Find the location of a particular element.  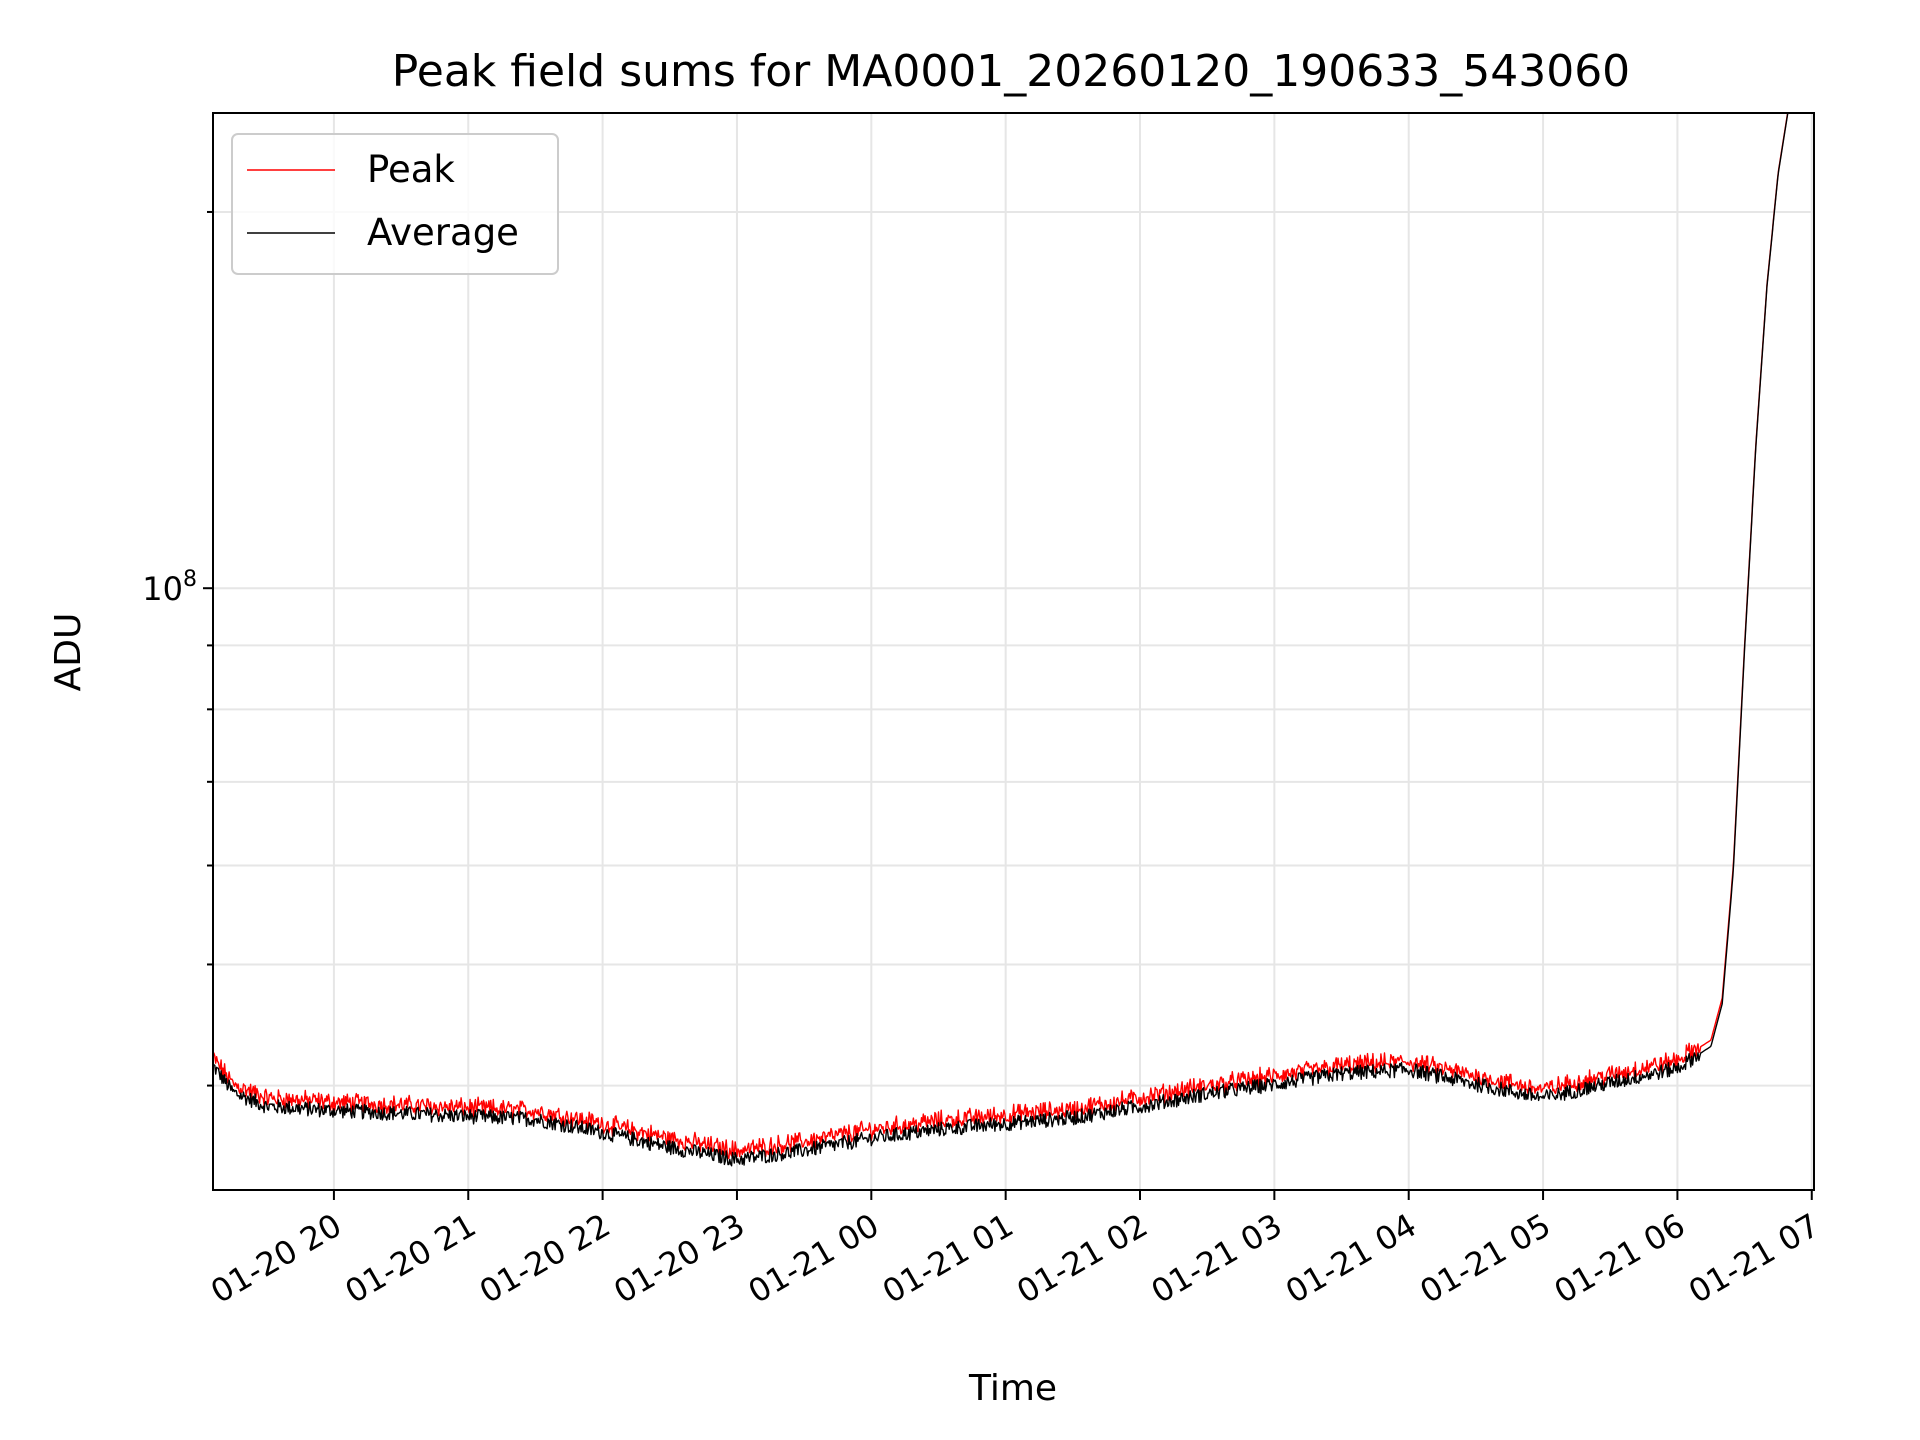

legend-peak-label: Peak is located at coordinates (411, 169).